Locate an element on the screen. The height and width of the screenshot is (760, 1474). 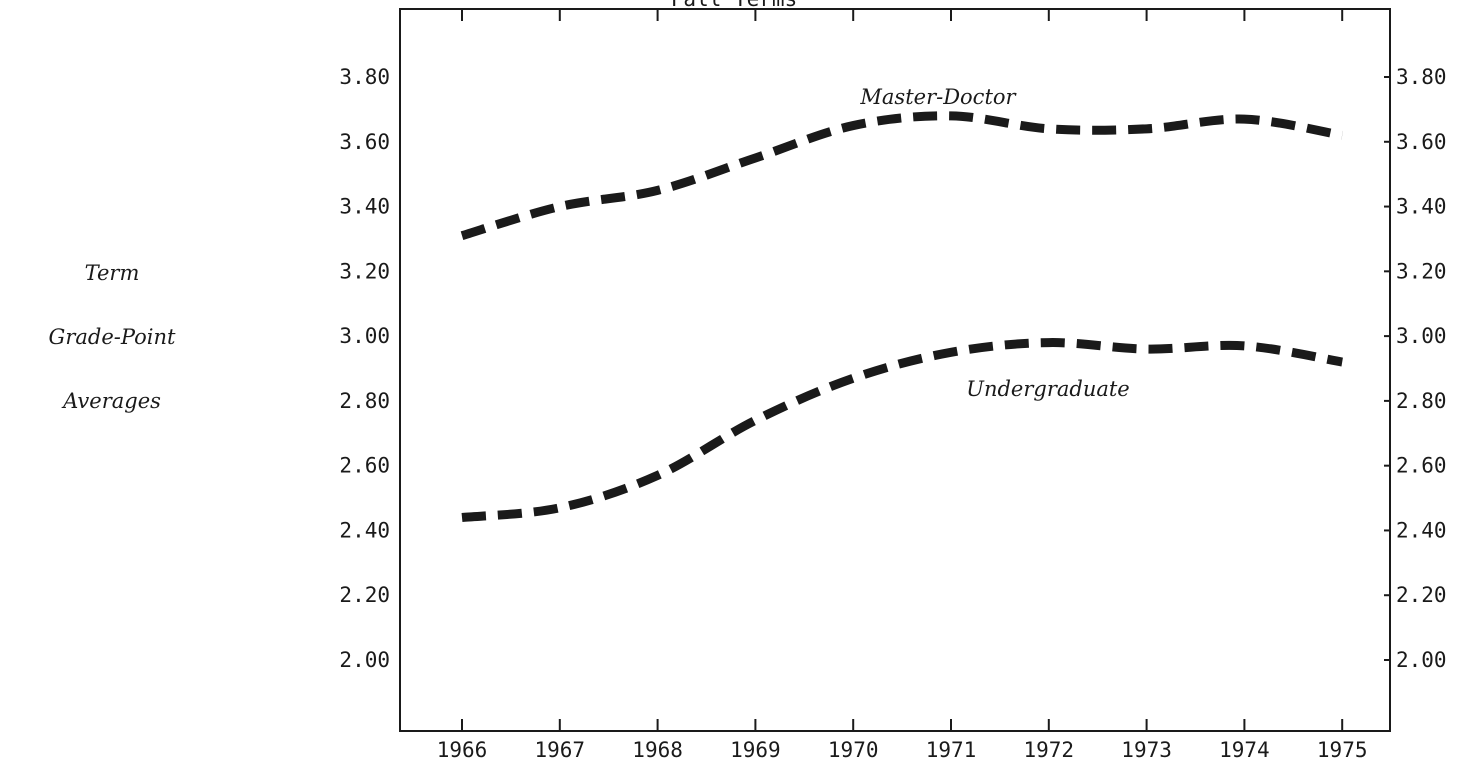
y-axis-label-line-2: Grade-Point is located at coordinates (112, 337).